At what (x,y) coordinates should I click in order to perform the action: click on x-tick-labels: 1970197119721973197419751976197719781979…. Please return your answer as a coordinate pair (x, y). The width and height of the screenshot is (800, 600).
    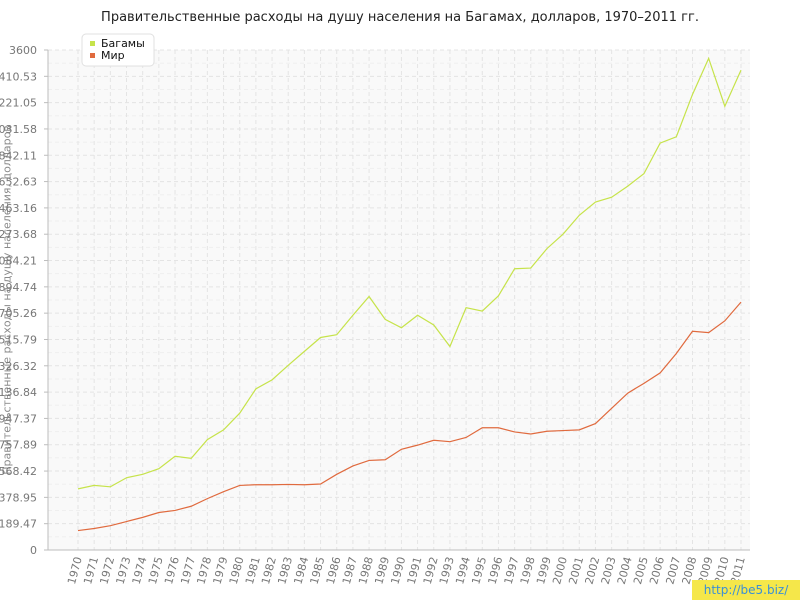
    Looking at the image, I should click on (406, 570).